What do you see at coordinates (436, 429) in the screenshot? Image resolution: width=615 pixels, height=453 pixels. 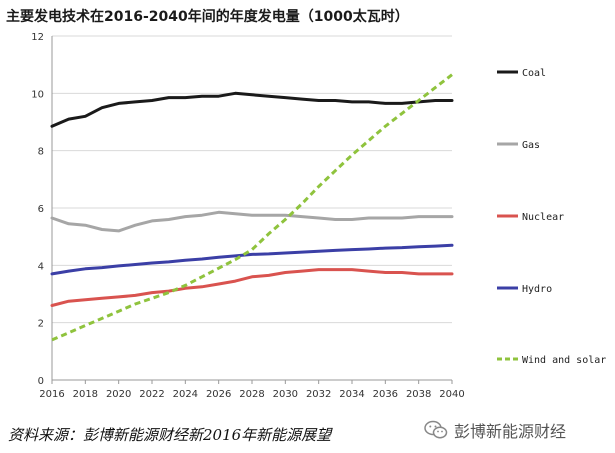 I see `wechat-icon` at bounding box center [436, 429].